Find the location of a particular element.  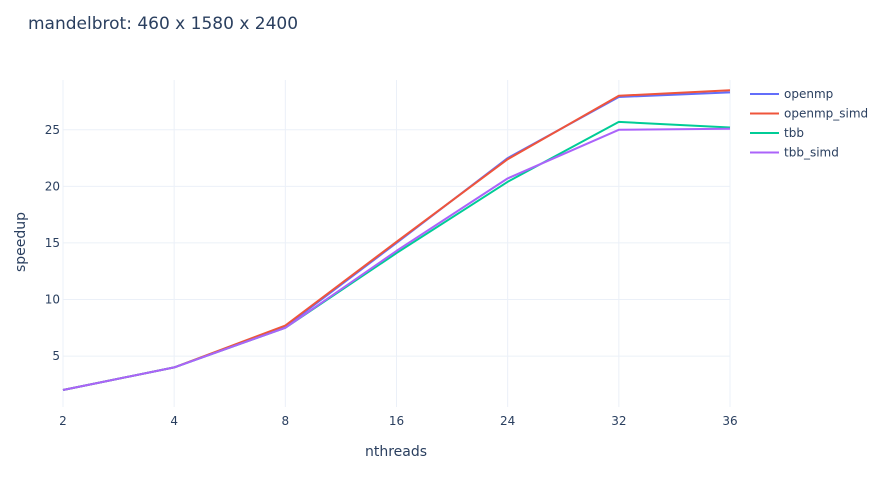

y-tick-label: 20 is located at coordinates (52, 186).